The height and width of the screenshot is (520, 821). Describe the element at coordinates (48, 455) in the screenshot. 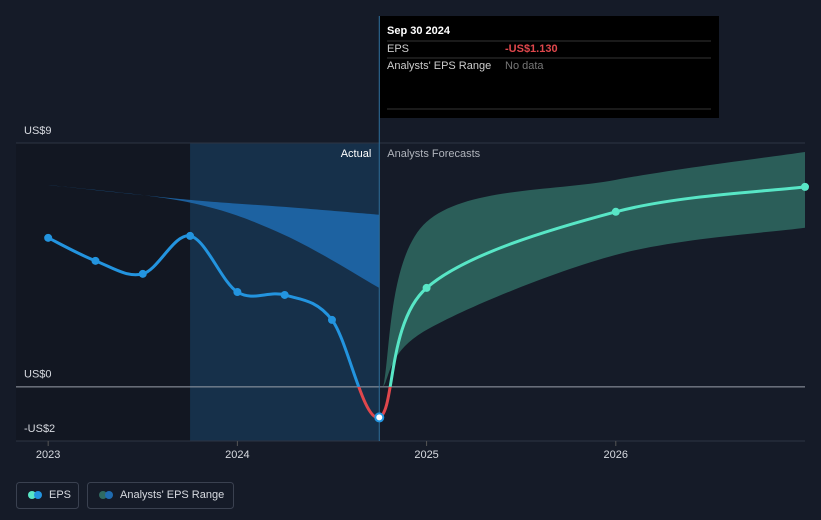

I see `x-tick-label: 2023` at that location.